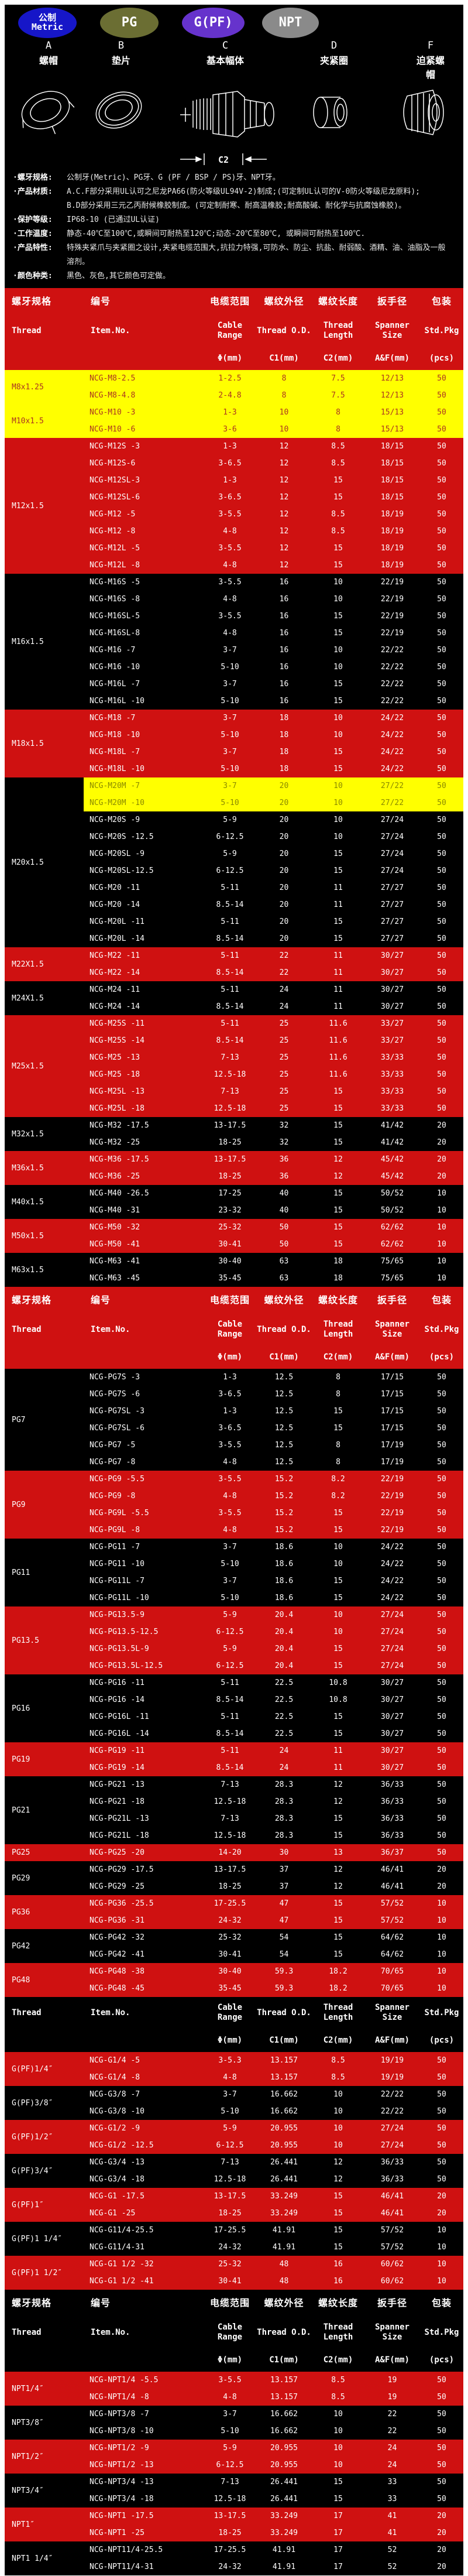 Image resolution: width=468 pixels, height=2576 pixels. What do you see at coordinates (284, 2060) in the screenshot?
I see `thread-od-cell: 13.157` at bounding box center [284, 2060].